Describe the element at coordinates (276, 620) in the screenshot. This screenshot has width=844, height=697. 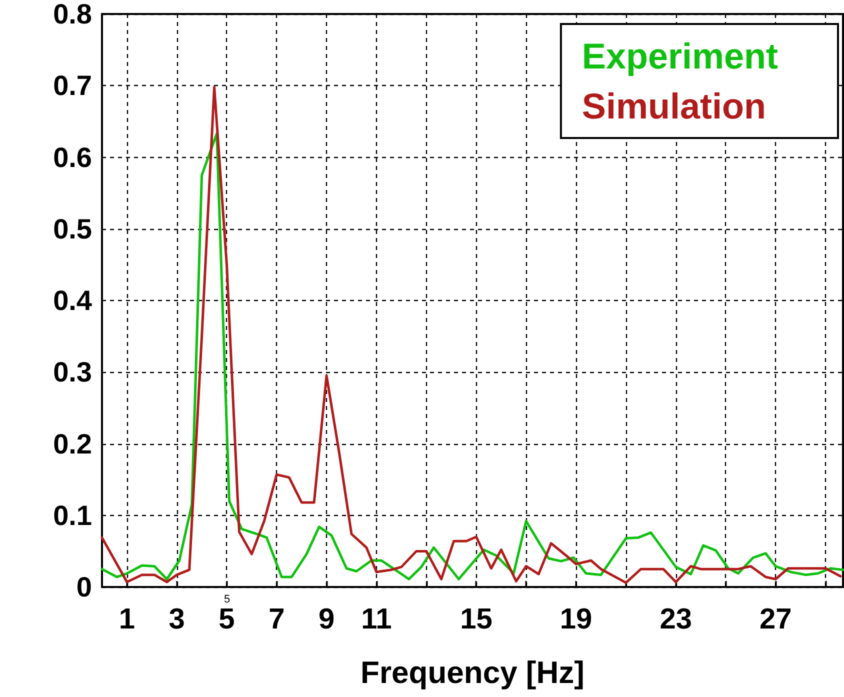
I see `x-tick-label: 7` at that location.